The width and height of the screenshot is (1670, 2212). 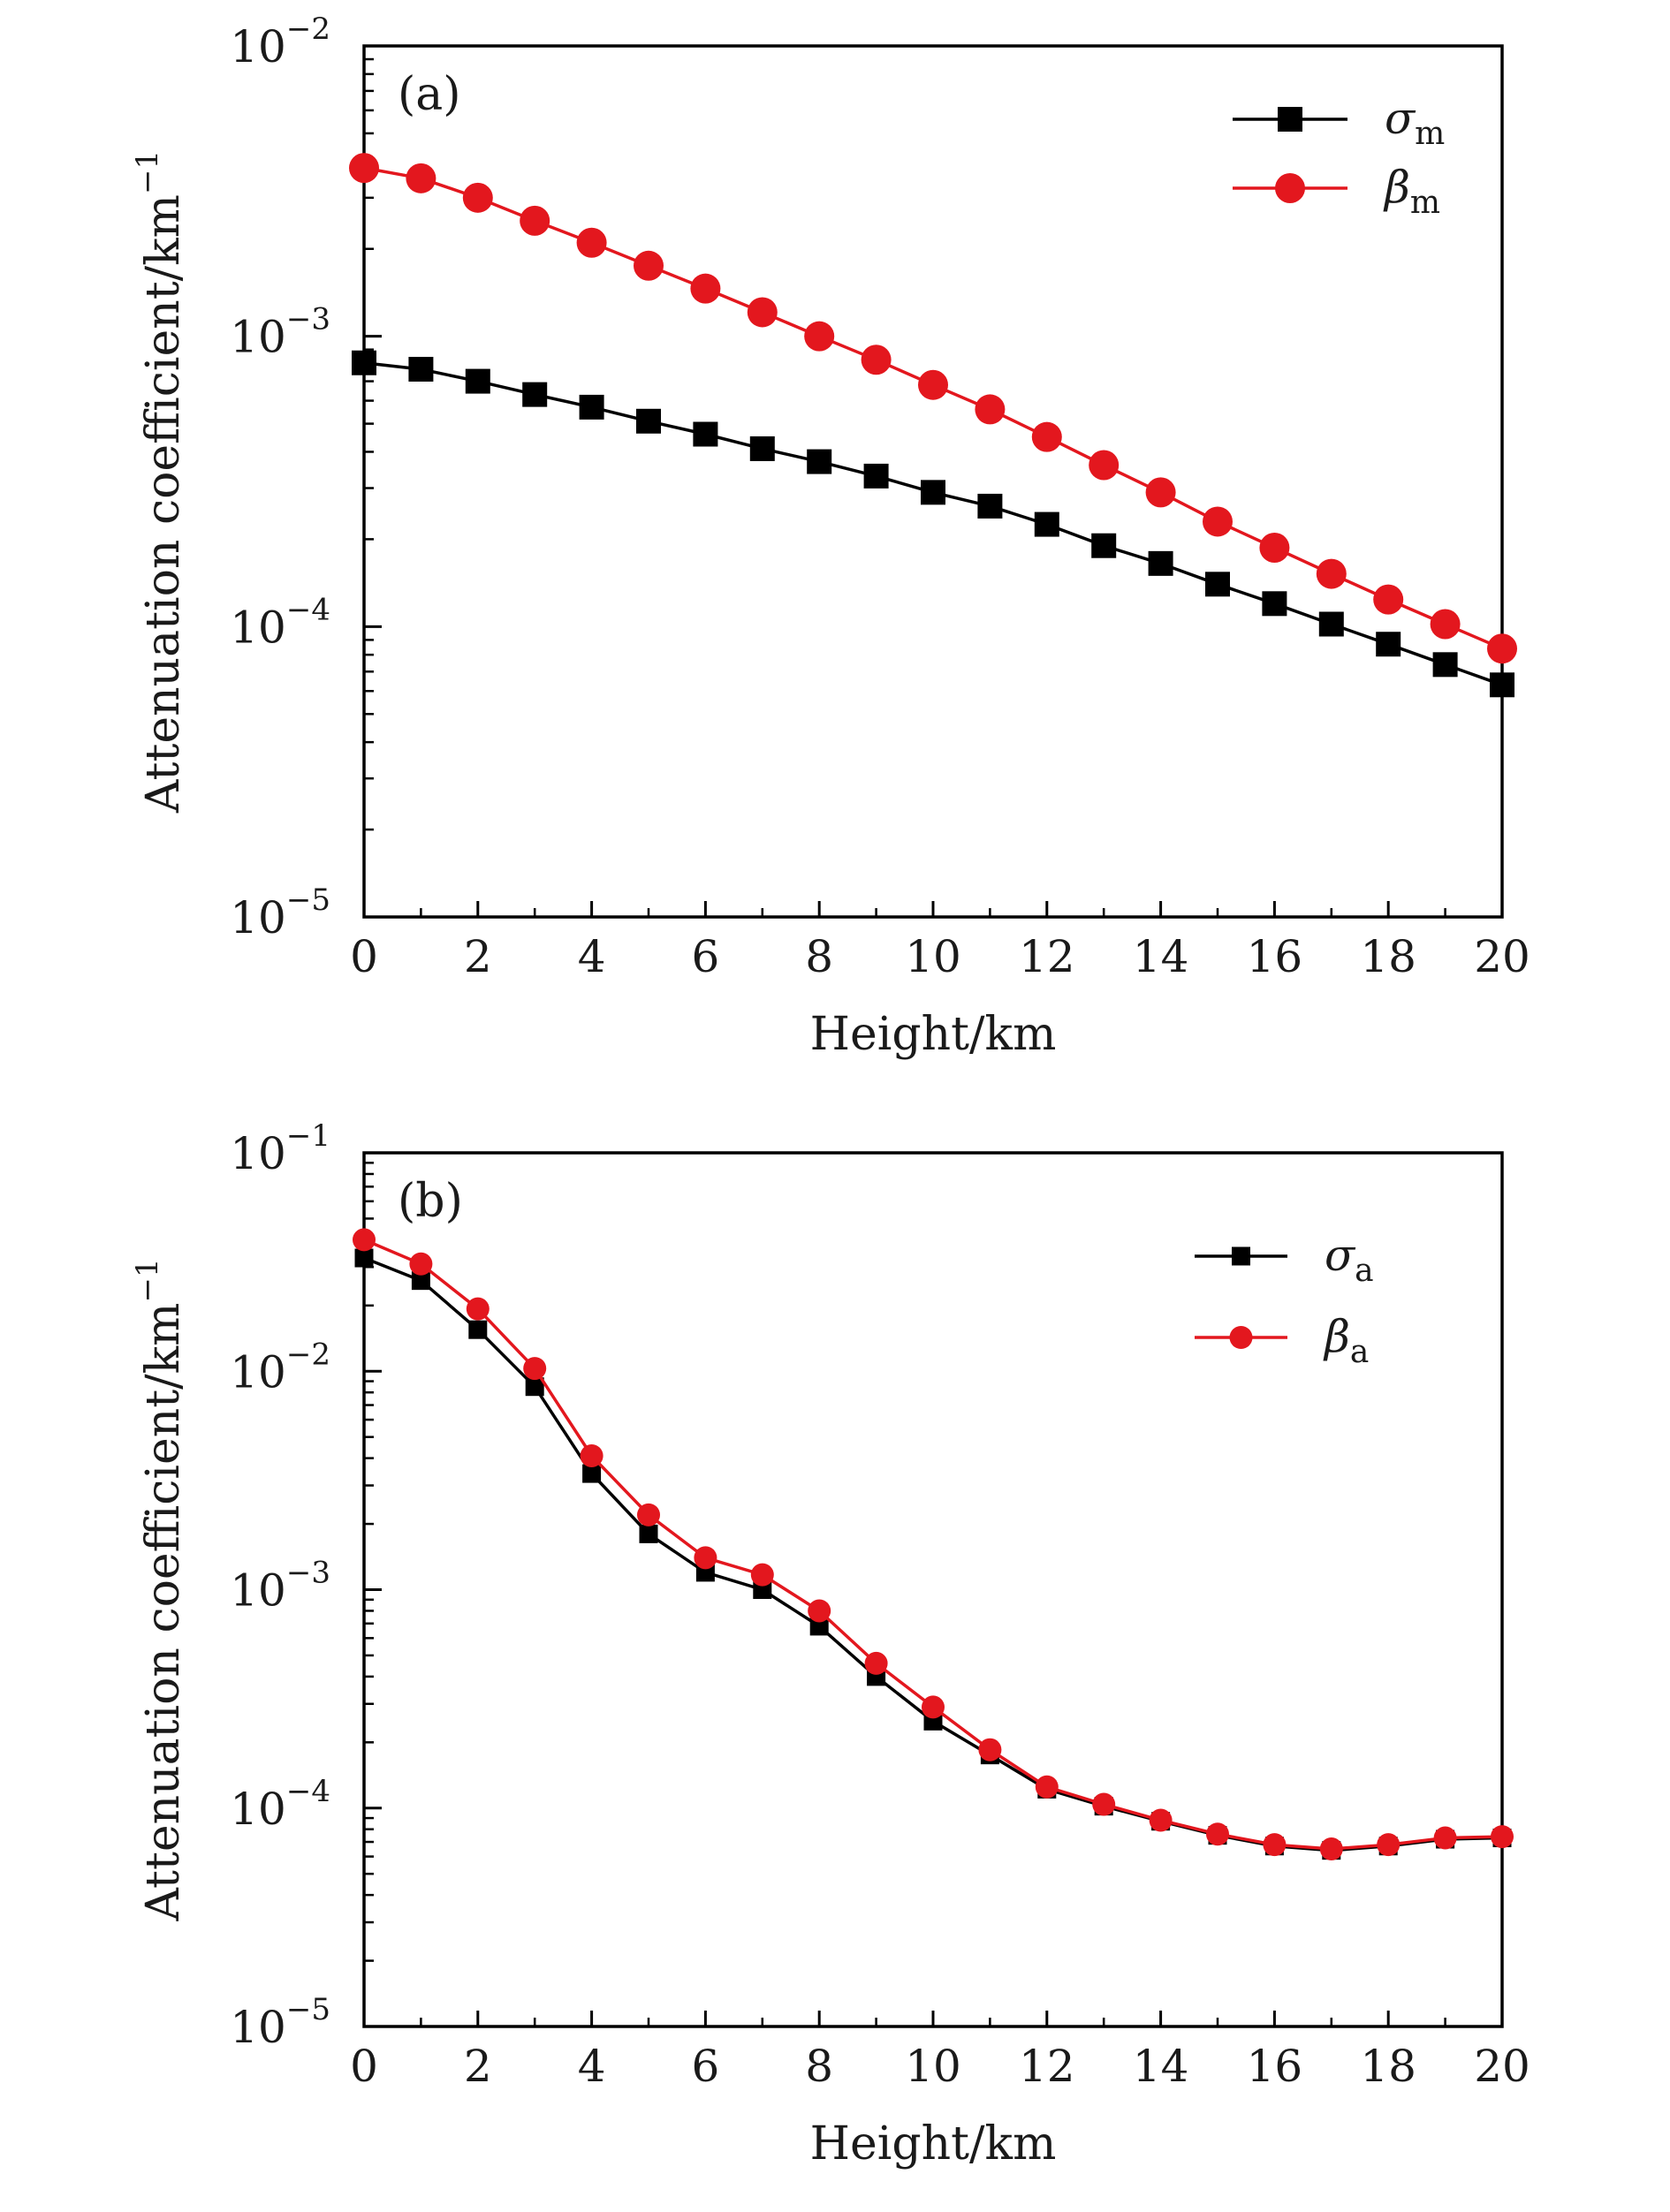 What do you see at coordinates (1349, 1259) in the screenshot?
I see `legend-label: σa` at bounding box center [1349, 1259].